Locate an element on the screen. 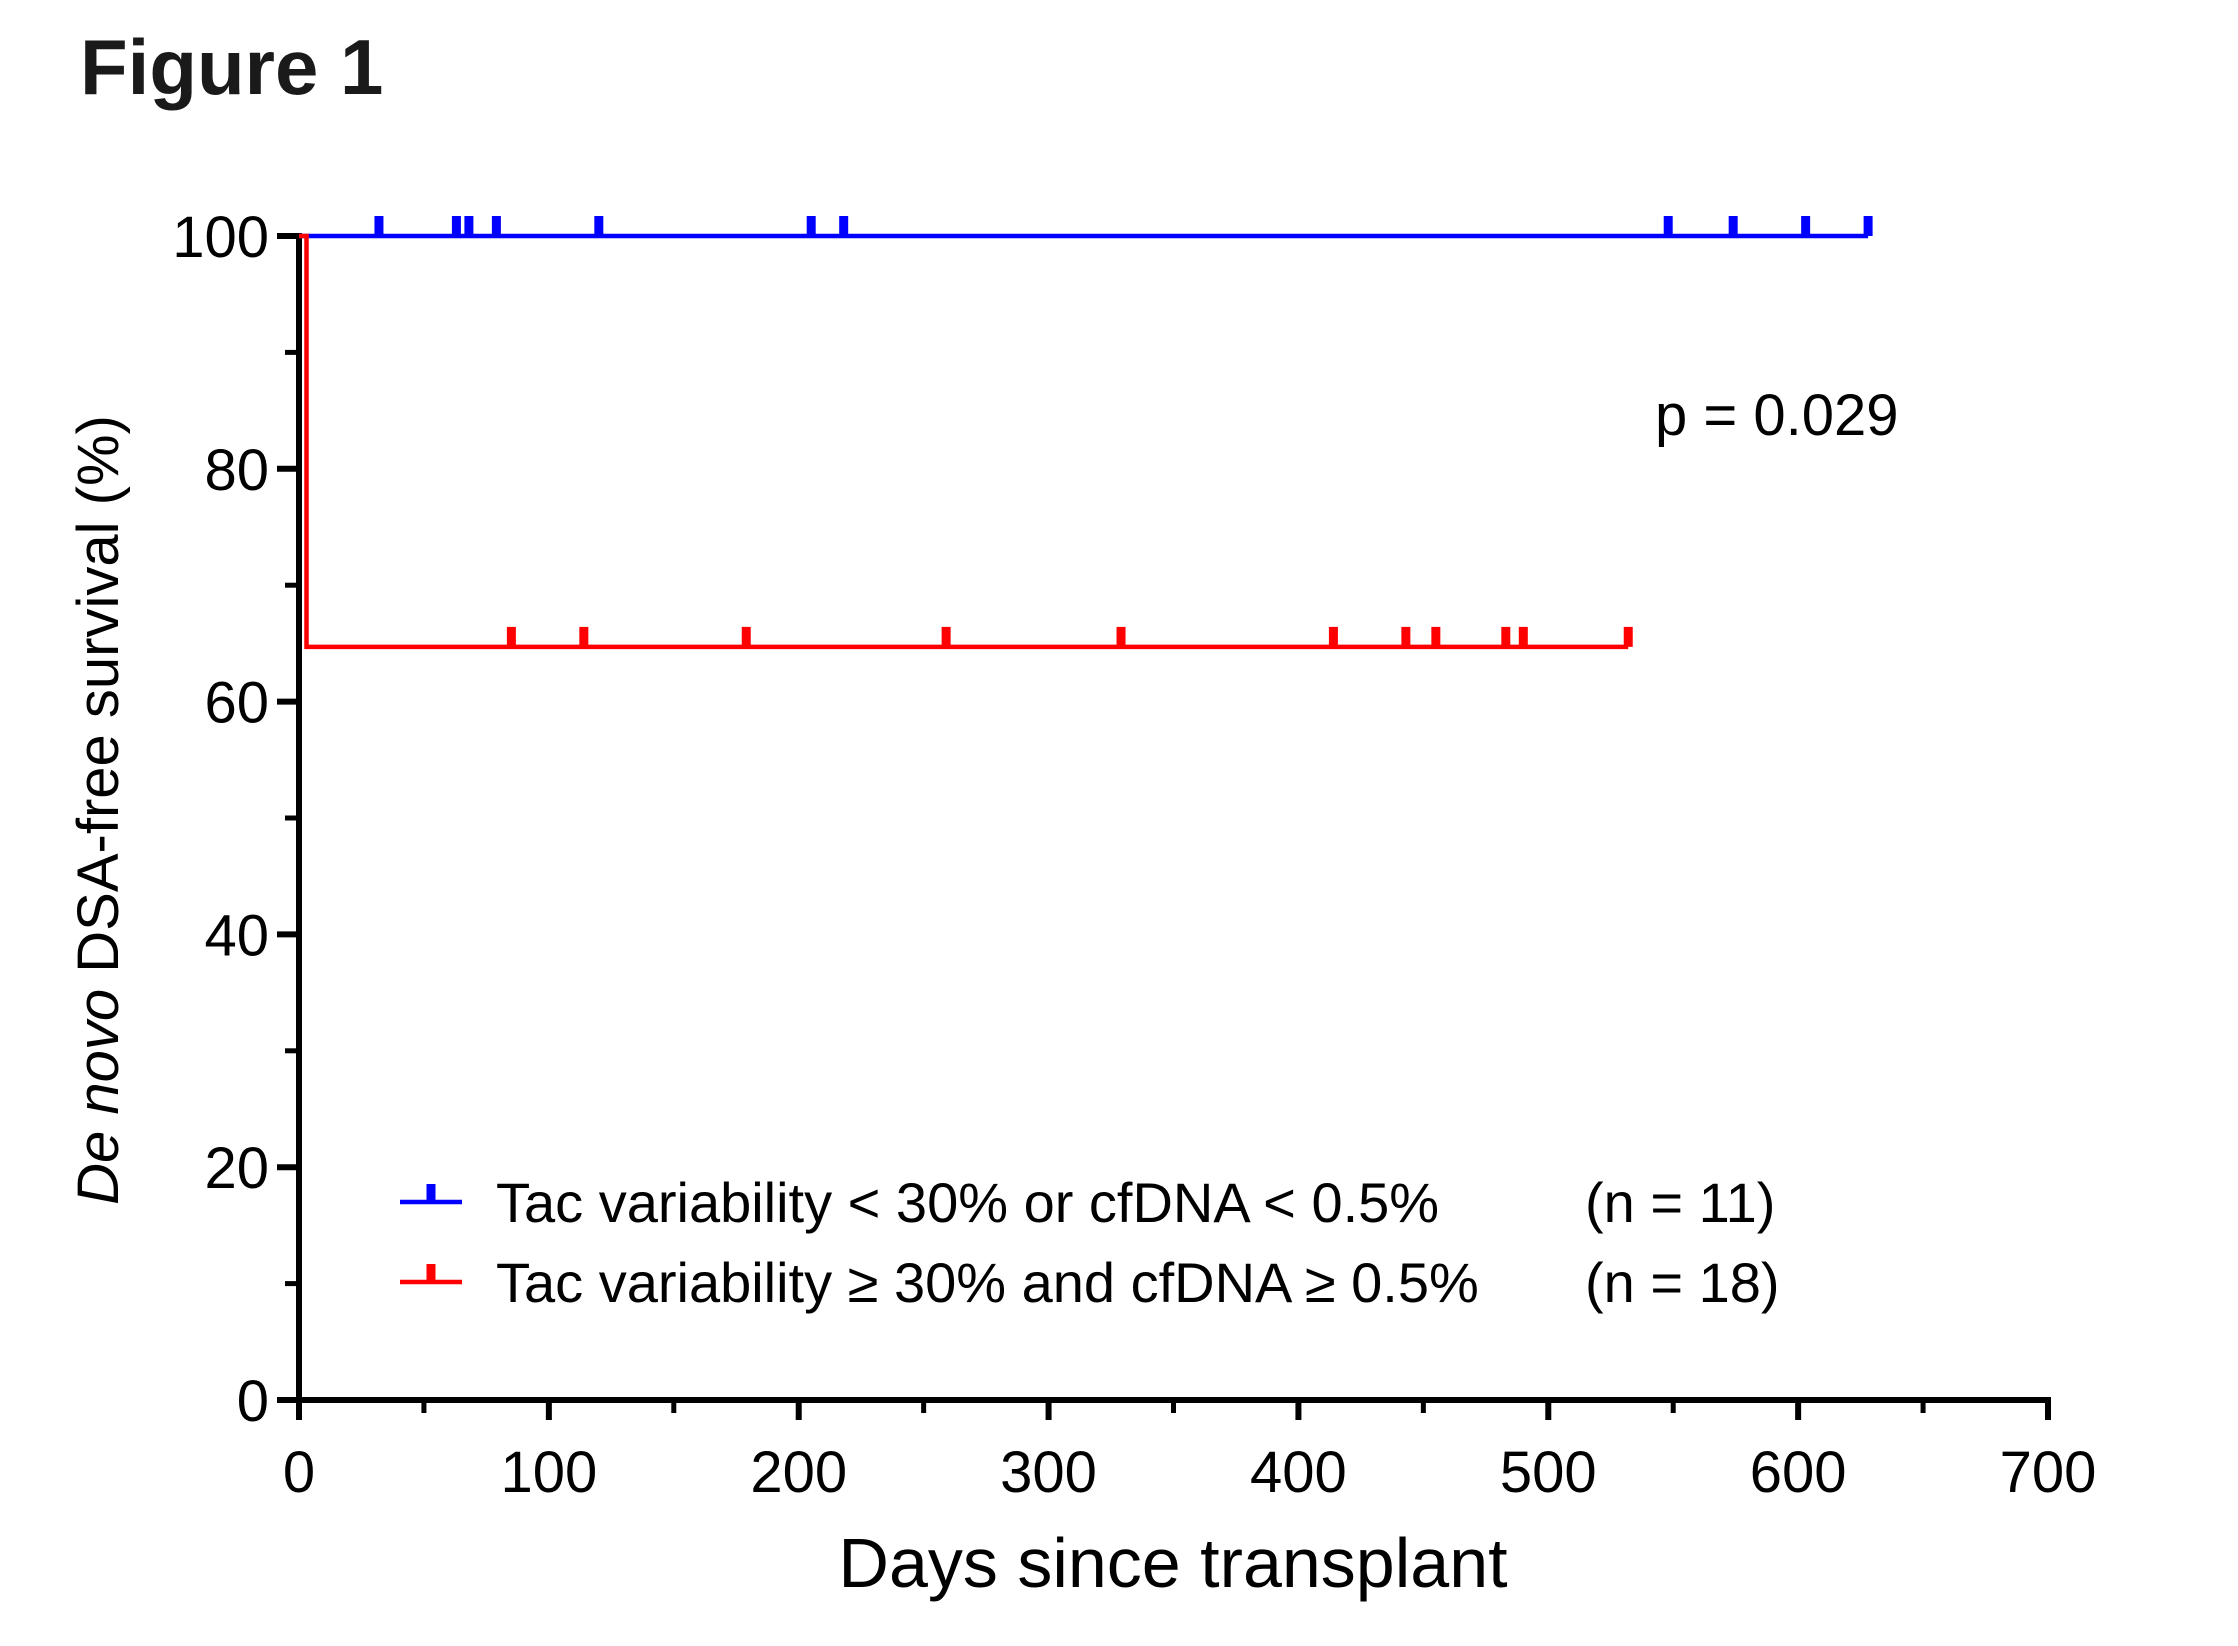 Image resolution: width=2238 pixels, height=1646 pixels. y-tick-label: 0 is located at coordinates (253, 1401).